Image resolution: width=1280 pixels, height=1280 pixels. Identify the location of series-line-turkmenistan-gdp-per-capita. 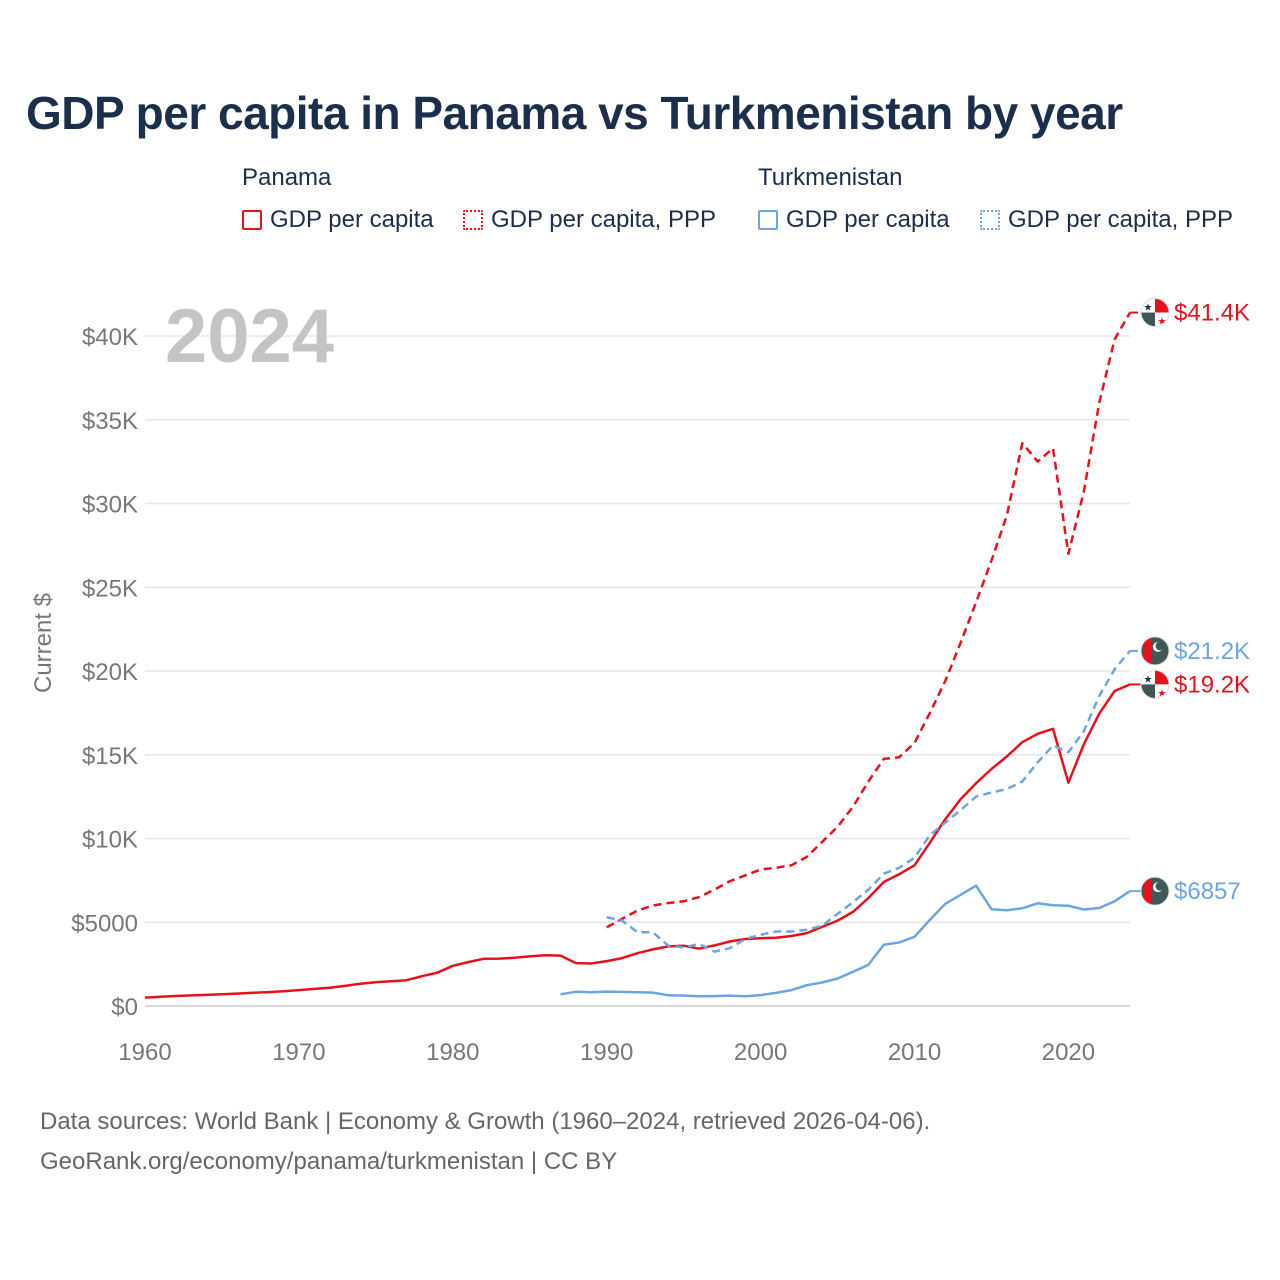
(845, 941).